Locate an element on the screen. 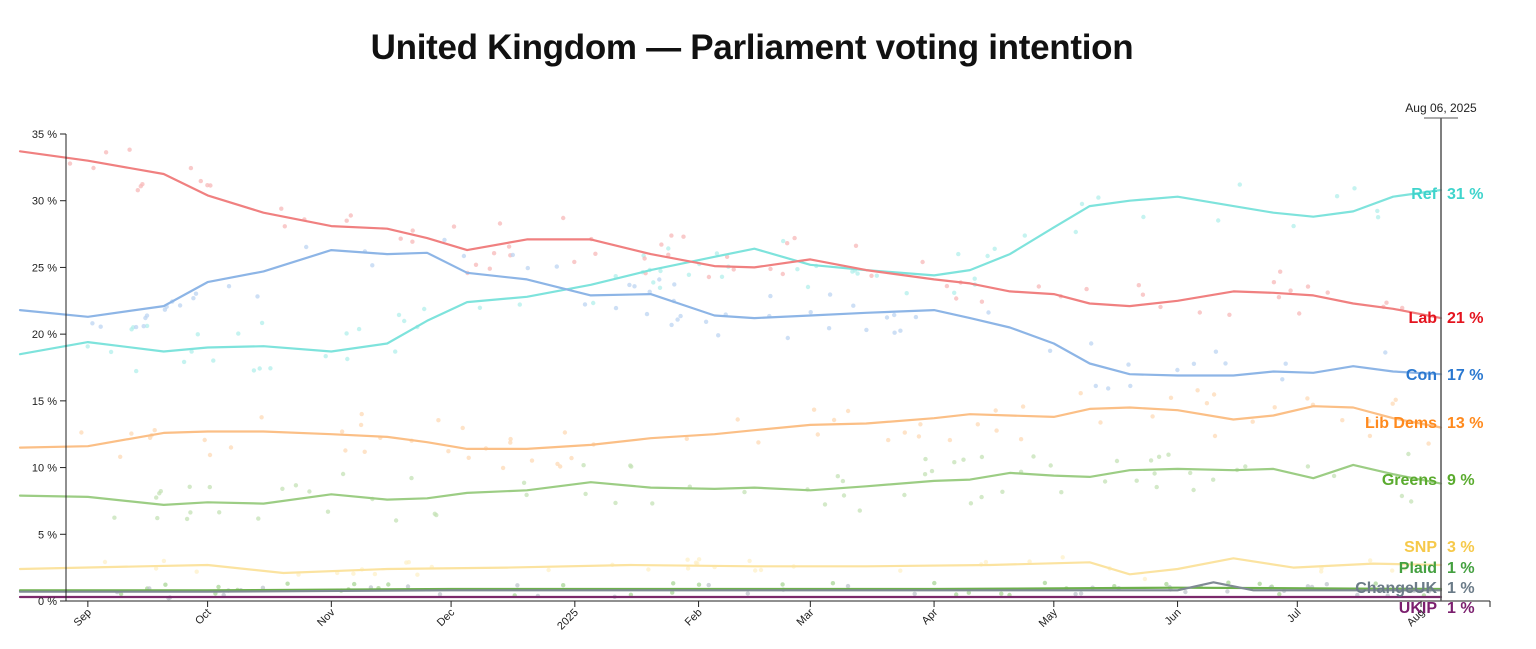 The width and height of the screenshot is (1536, 649). series-value-plaid: 1 % is located at coordinates (1461, 568).